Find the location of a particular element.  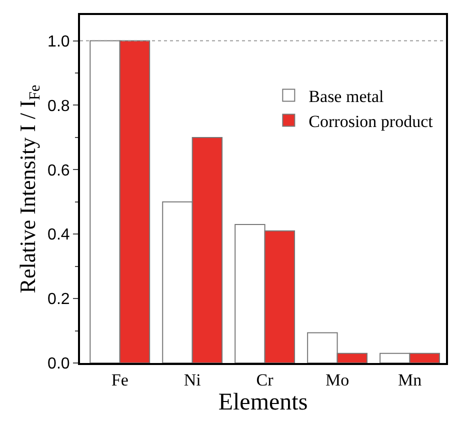

y-tick-label: 0.2 is located at coordinates (59, 299).